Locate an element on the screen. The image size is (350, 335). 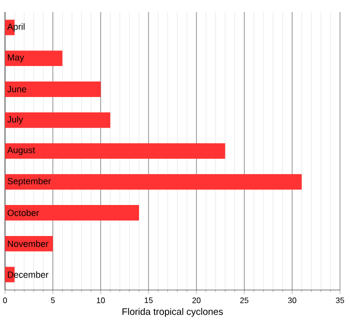
y-tick-label: November is located at coordinates (28, 243).